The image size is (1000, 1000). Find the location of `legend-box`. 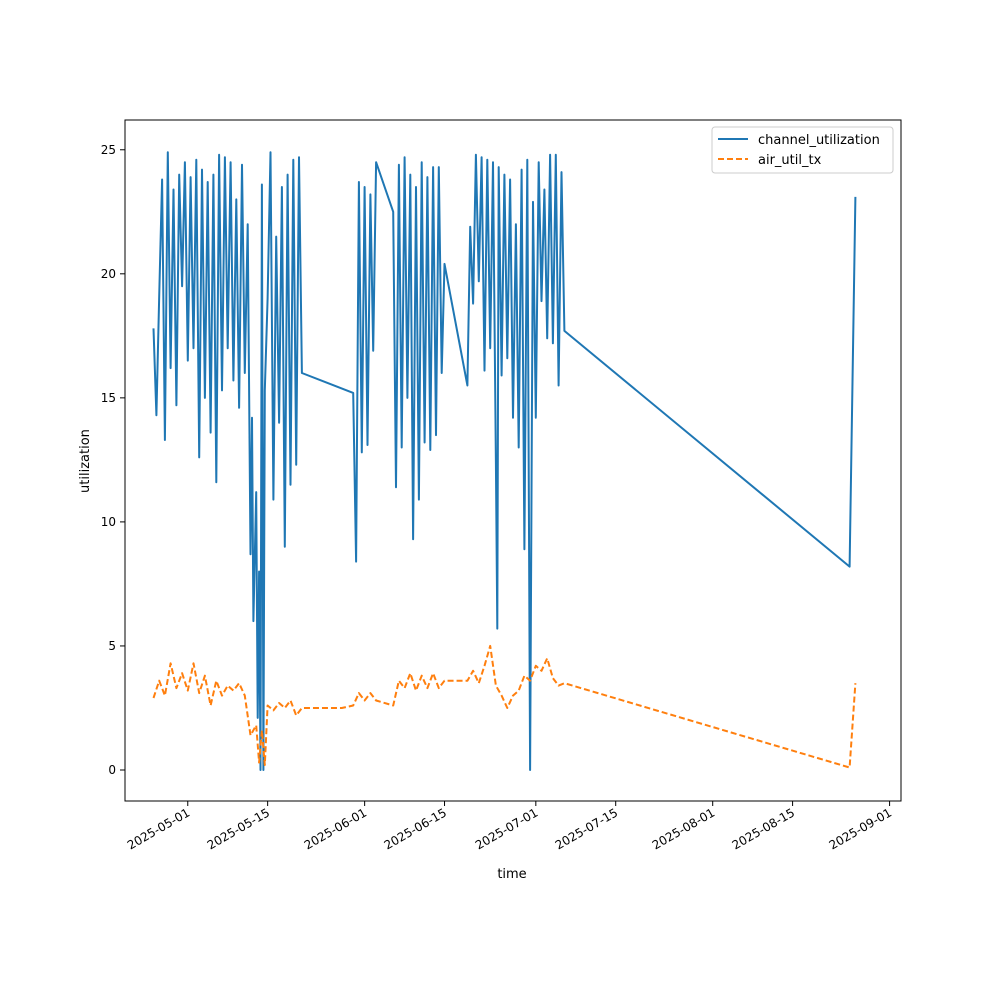

legend-box is located at coordinates (802, 150).